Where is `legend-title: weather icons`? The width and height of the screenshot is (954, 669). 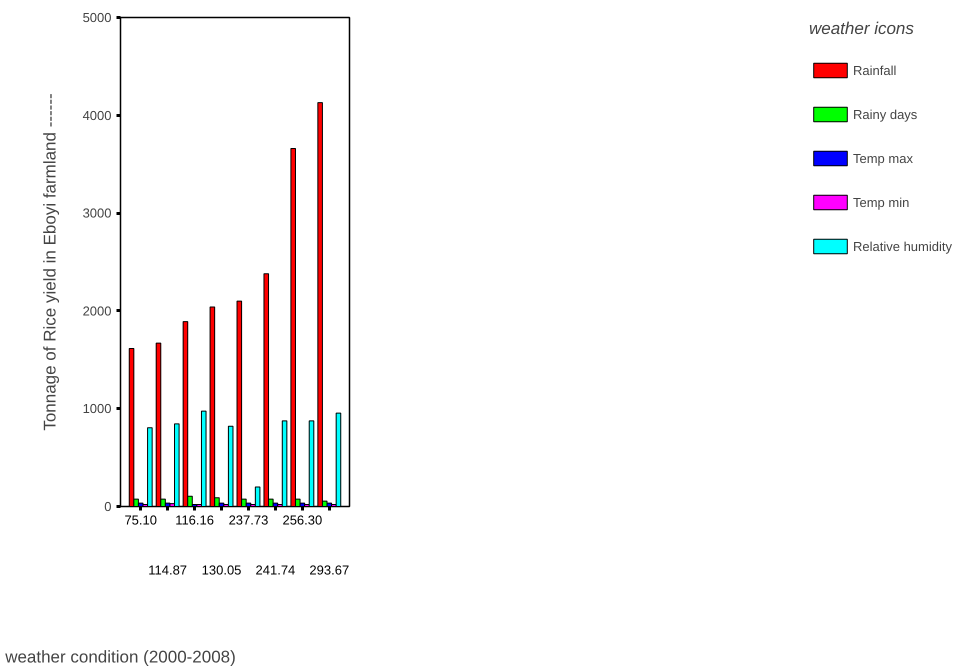 legend-title: weather icons is located at coordinates (862, 29).